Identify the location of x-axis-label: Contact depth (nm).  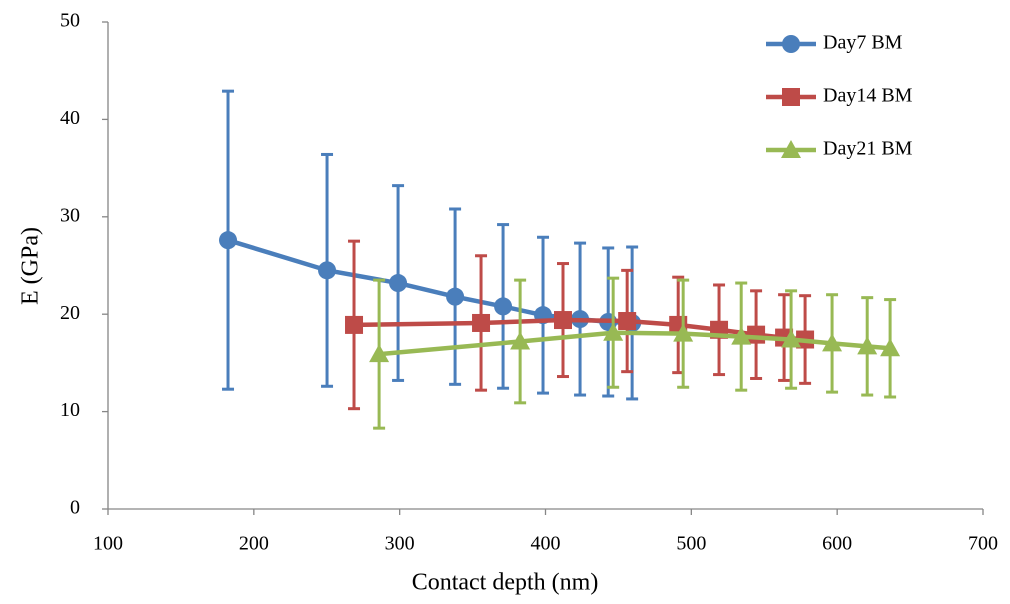
(505, 583).